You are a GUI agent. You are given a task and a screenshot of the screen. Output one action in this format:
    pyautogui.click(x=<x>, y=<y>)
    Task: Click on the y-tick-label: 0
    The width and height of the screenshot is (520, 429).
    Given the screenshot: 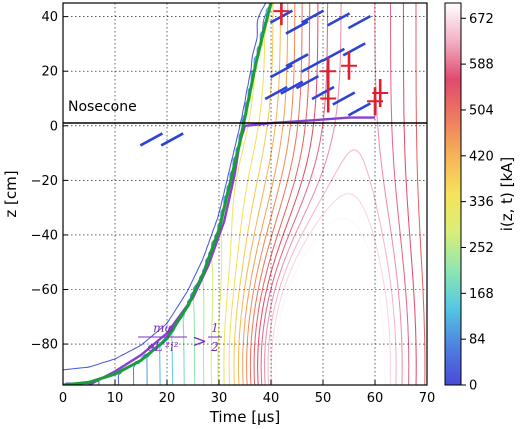 What is the action you would take?
    pyautogui.click(x=54, y=126)
    